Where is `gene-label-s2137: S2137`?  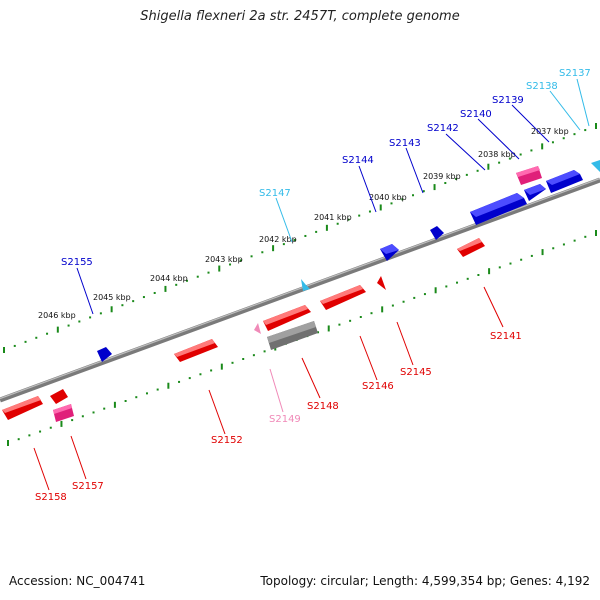 gene-label-s2137: S2137 is located at coordinates (575, 73).